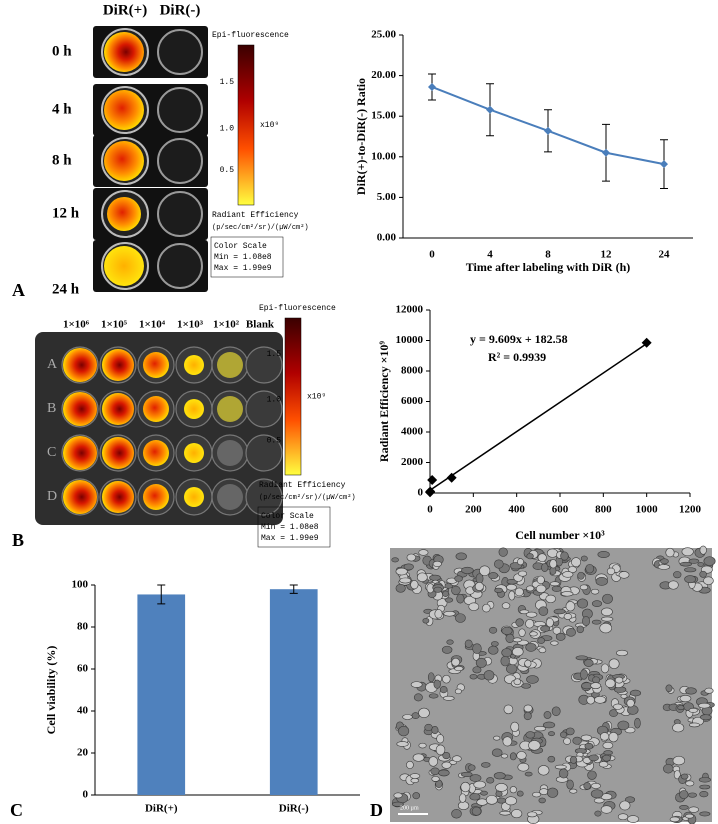 This screenshot has width=718, height=824. I want to click on y-tick-label: 25.00, so click(383, 35).